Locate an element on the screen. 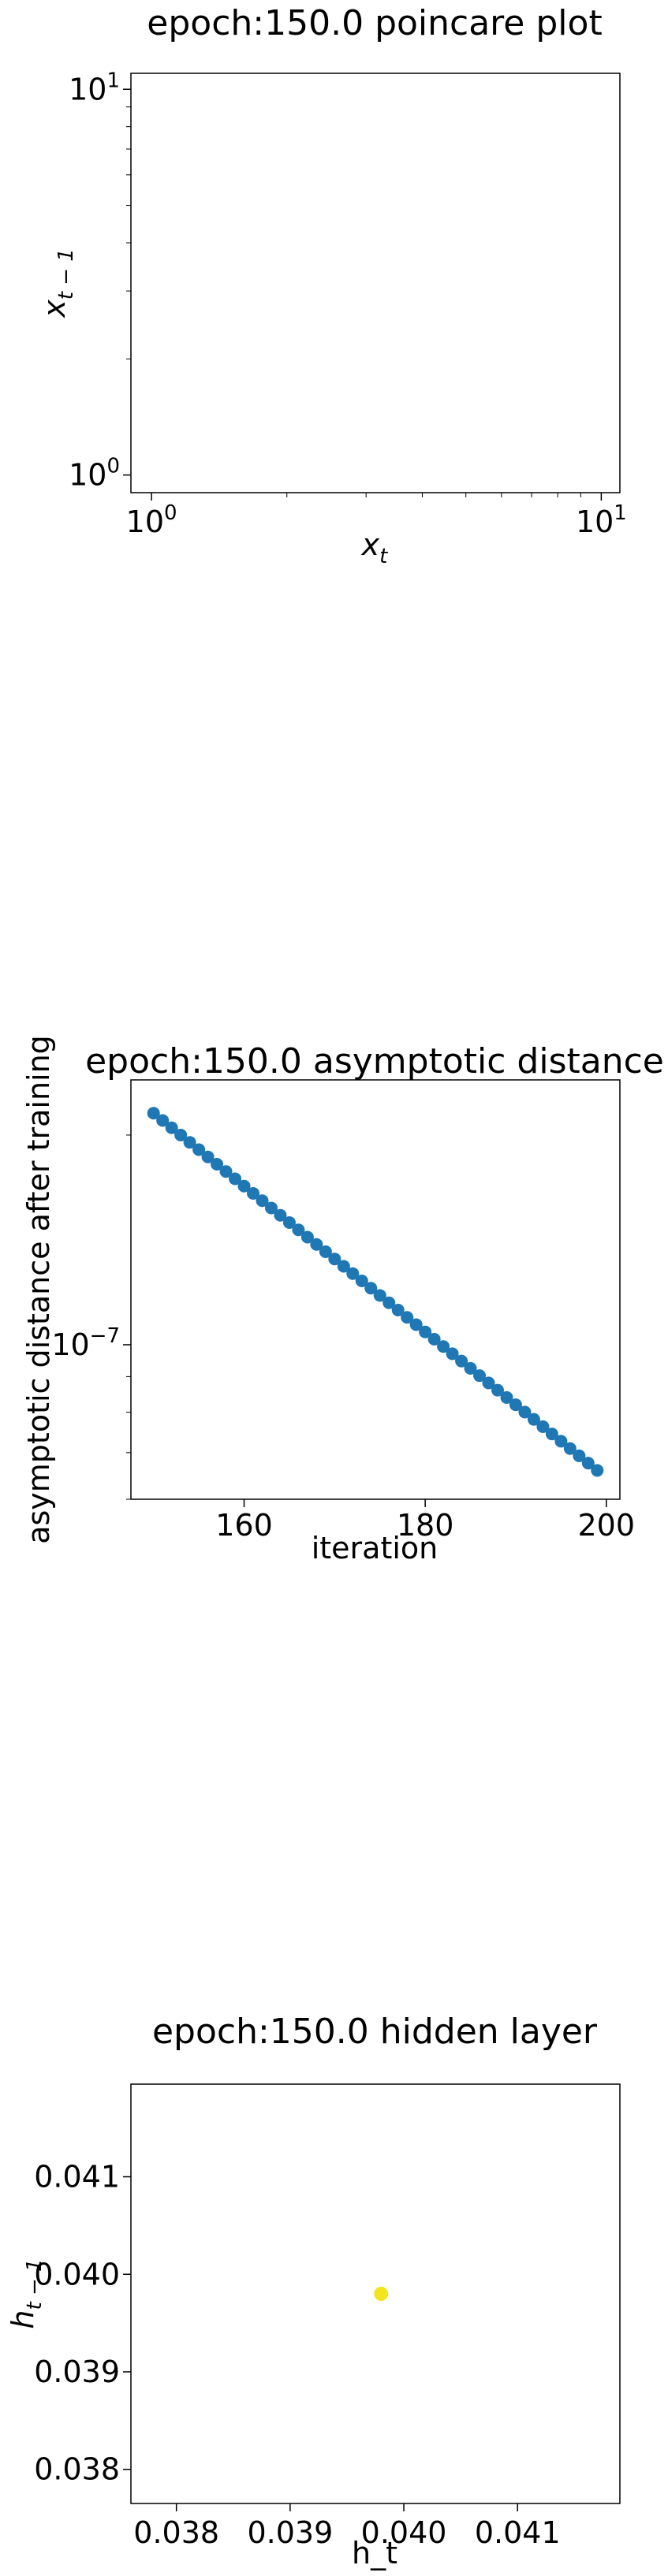 The height and width of the screenshot is (2576, 668). asymptotic-y-ticks: 10−7 is located at coordinates (91, 1343).